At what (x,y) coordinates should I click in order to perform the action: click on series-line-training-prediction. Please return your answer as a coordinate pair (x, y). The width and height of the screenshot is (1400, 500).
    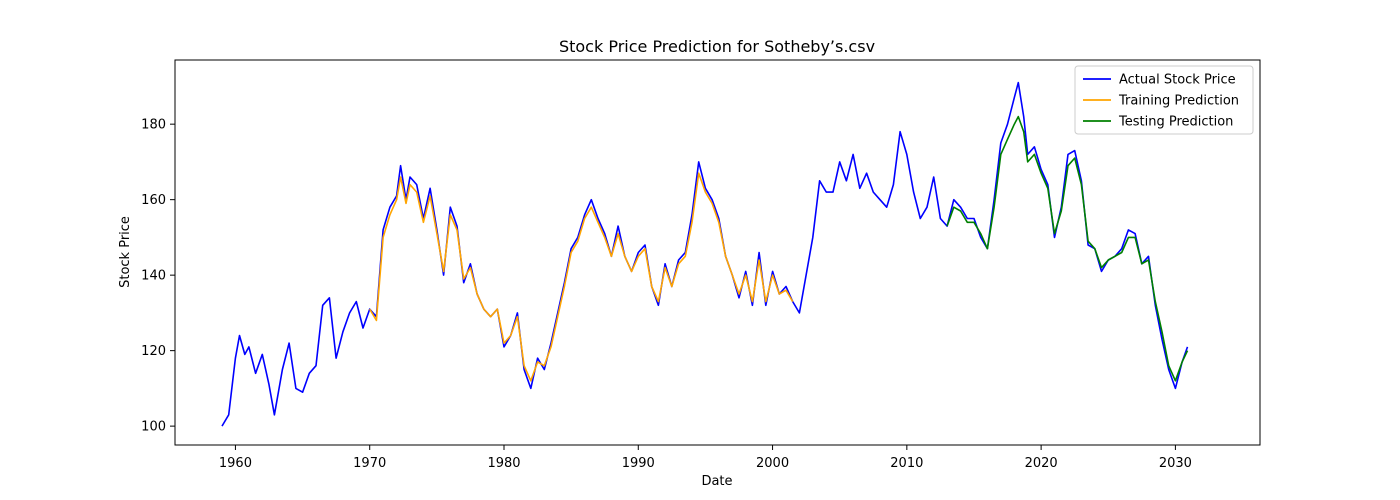
    Looking at the image, I should click on (581, 277).